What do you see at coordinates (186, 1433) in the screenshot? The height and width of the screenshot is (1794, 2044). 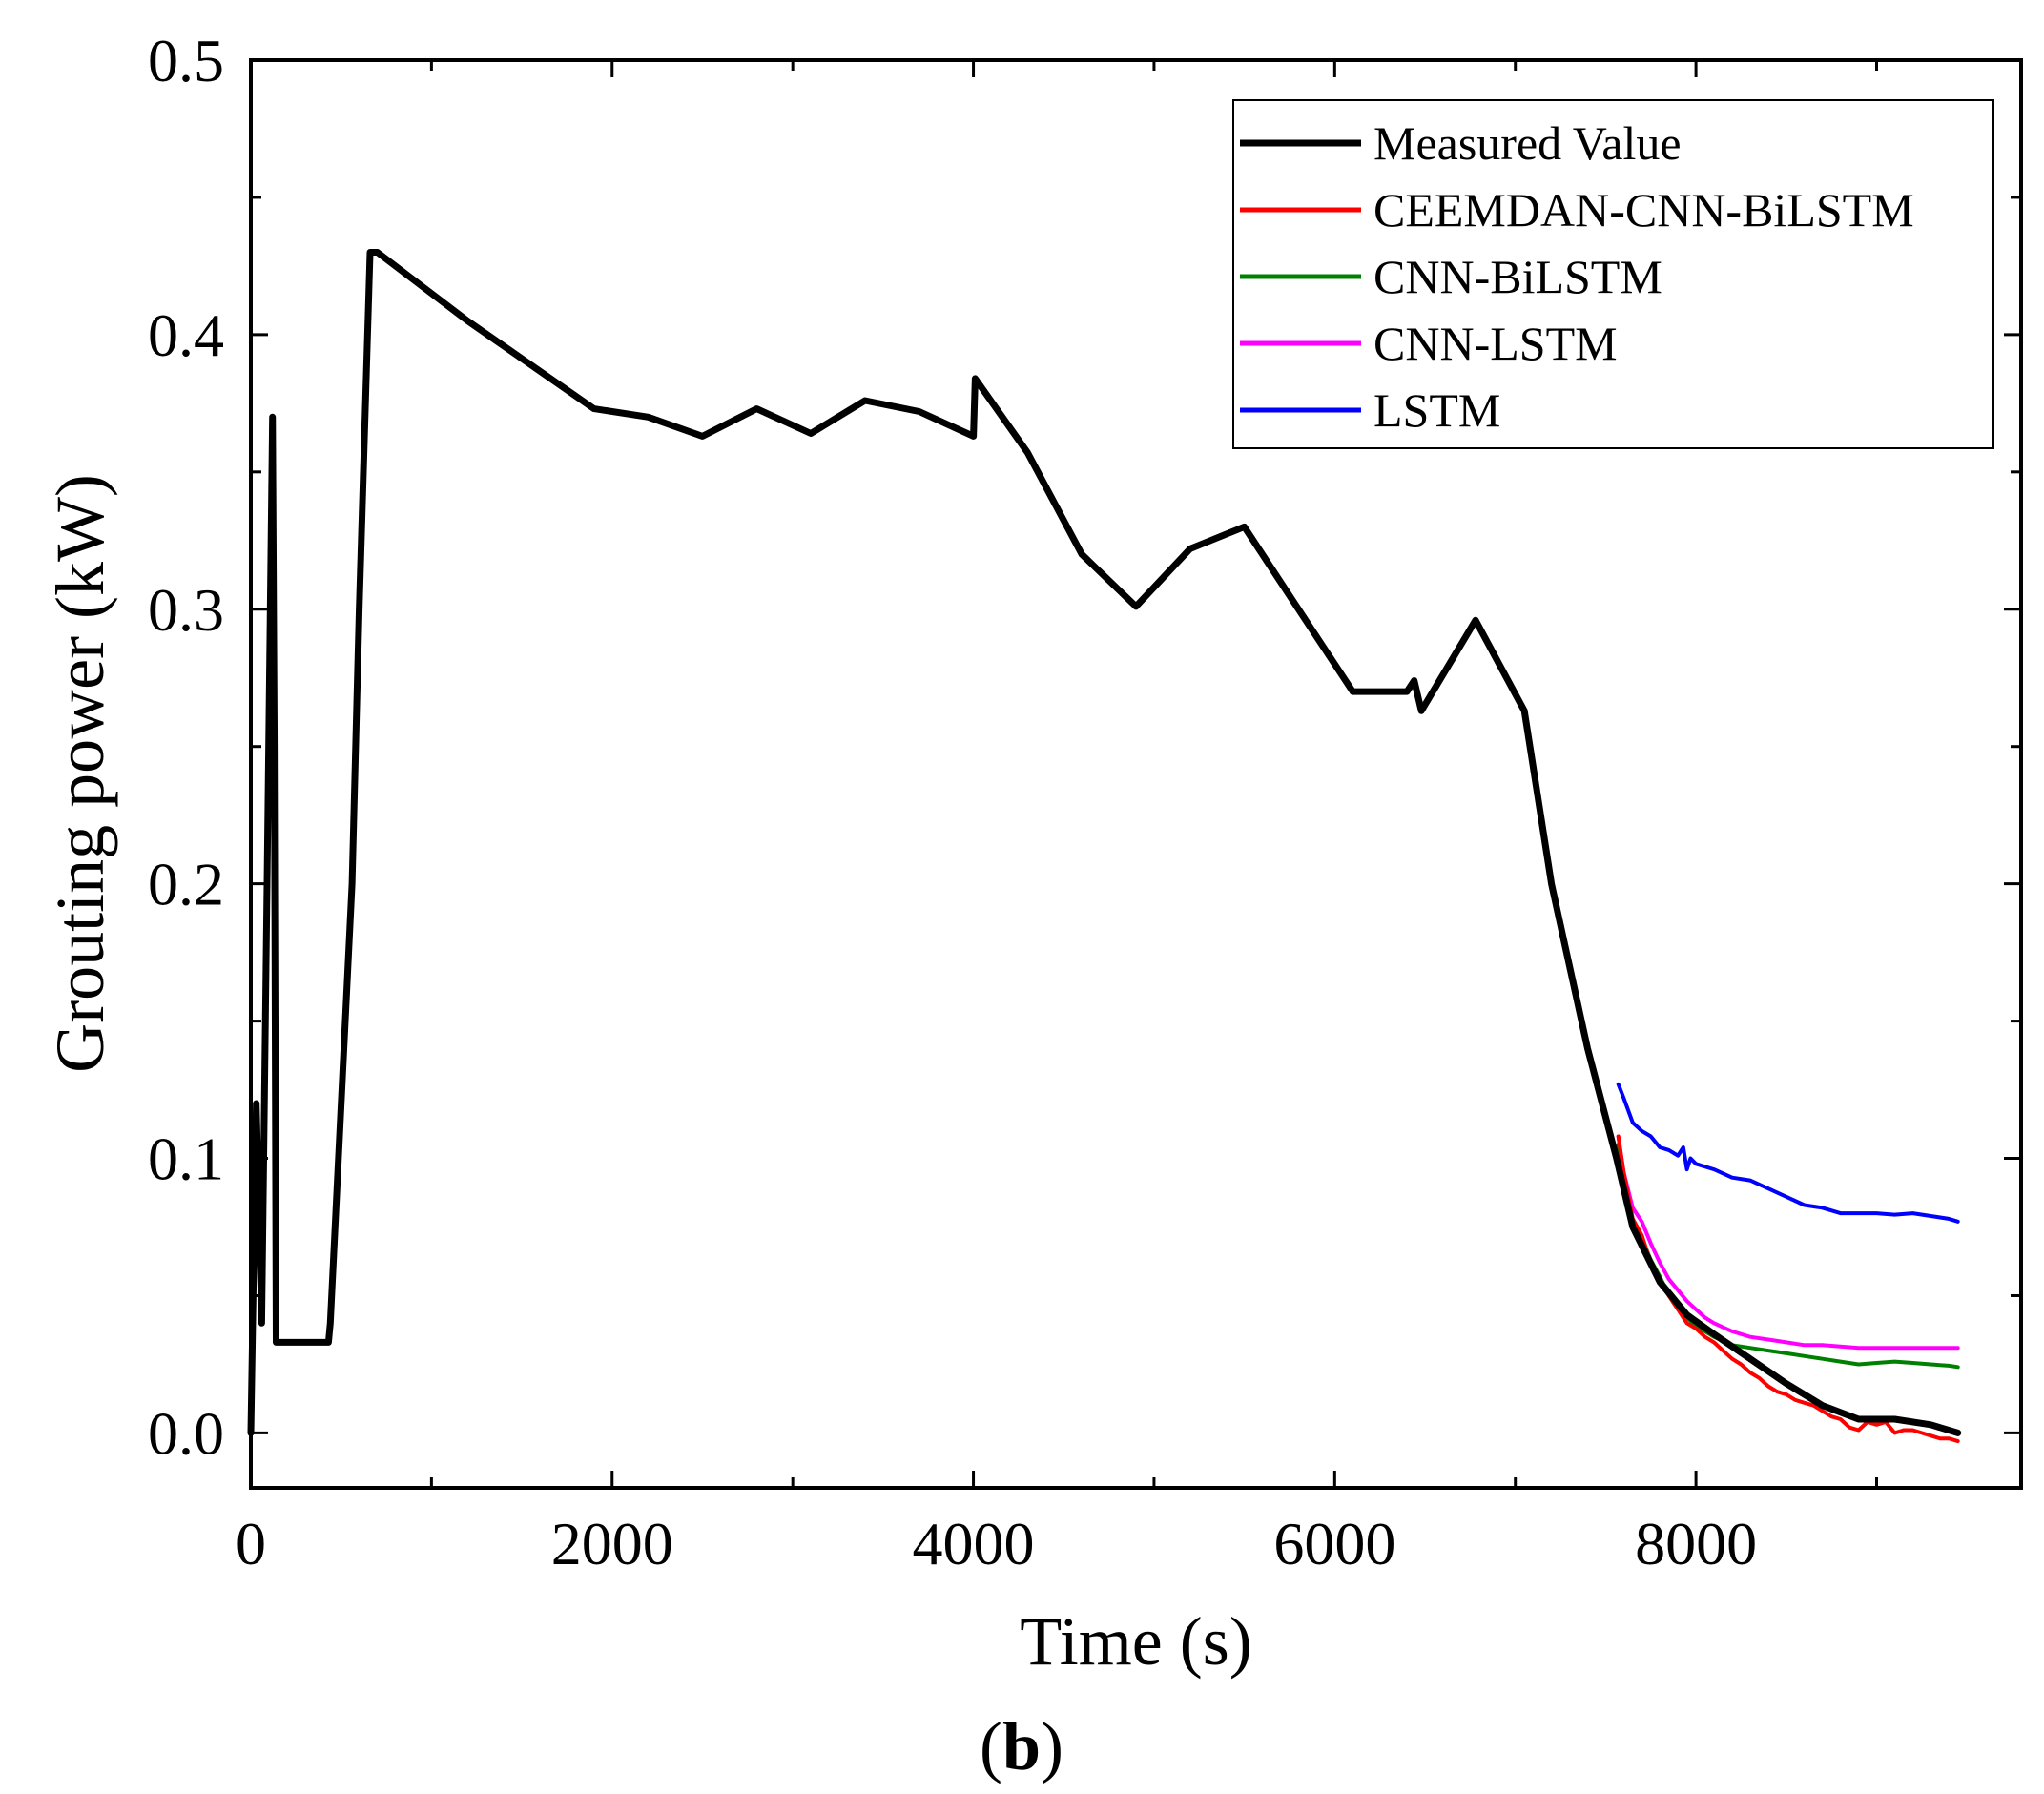 I see `y-tick-label: 0.0` at bounding box center [186, 1433].